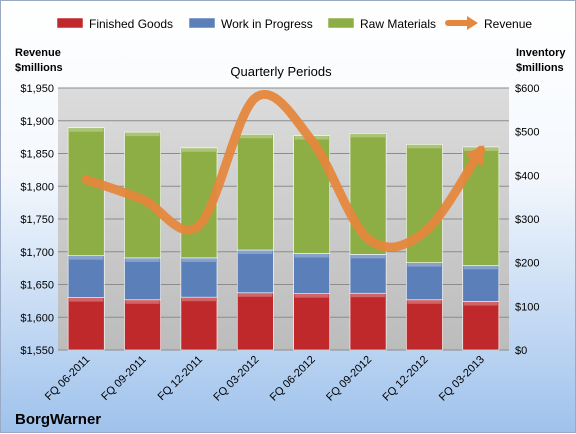 This screenshot has width=576, height=434. I want to click on chart-title: Quarterly Periods, so click(281, 71).